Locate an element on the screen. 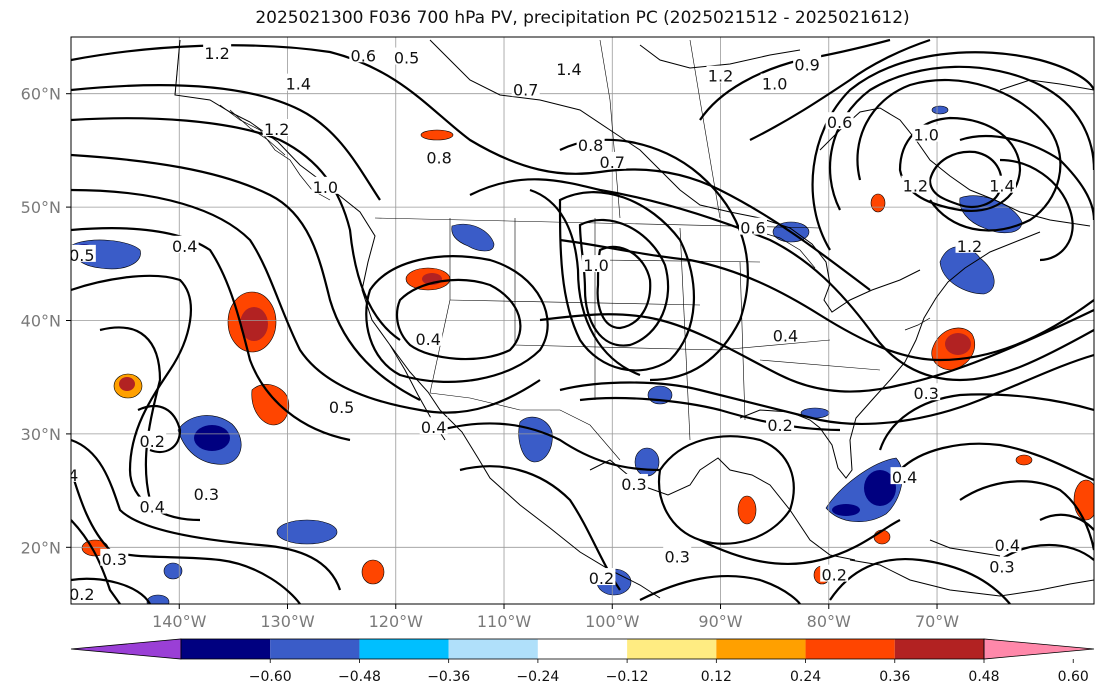  lat-tick-label: 40°N is located at coordinates (41, 321).